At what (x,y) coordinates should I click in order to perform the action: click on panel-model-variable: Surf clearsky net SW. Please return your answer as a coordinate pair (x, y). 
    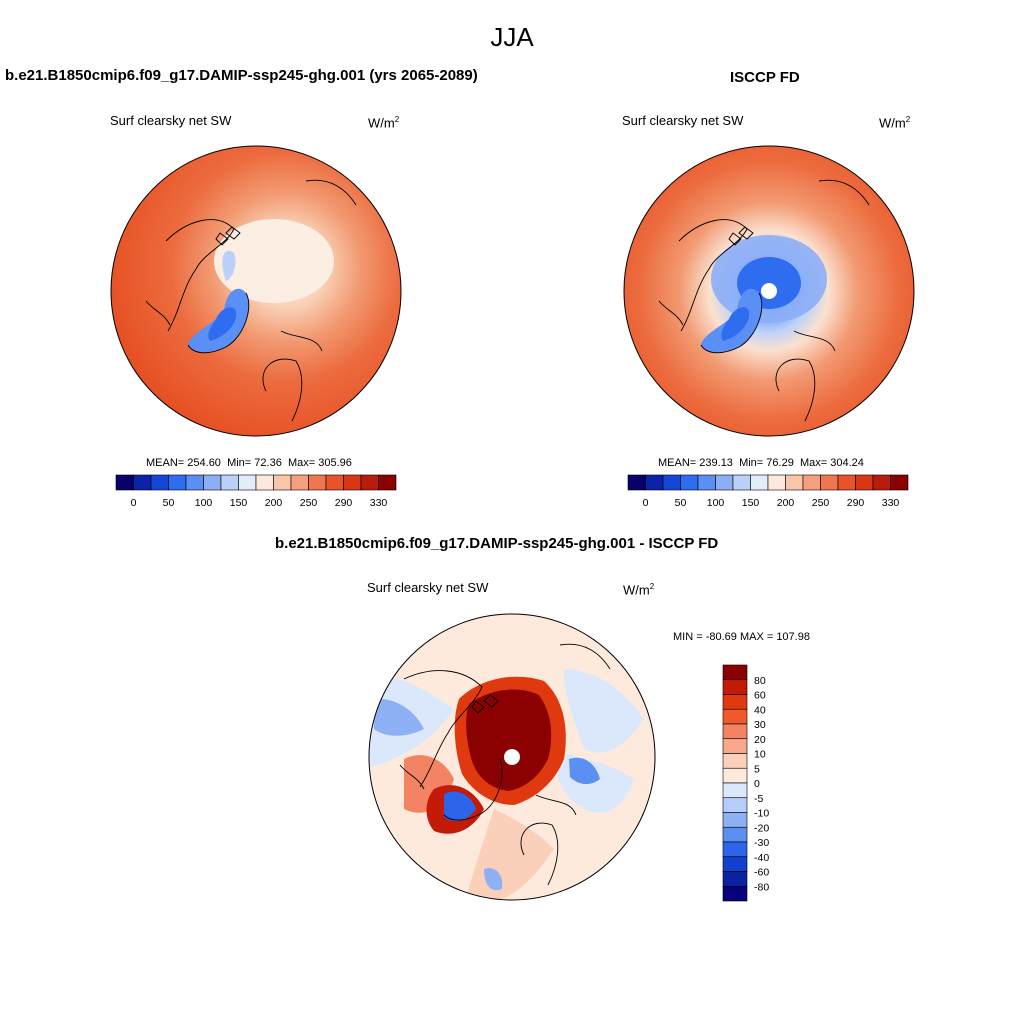
    Looking at the image, I should click on (171, 120).